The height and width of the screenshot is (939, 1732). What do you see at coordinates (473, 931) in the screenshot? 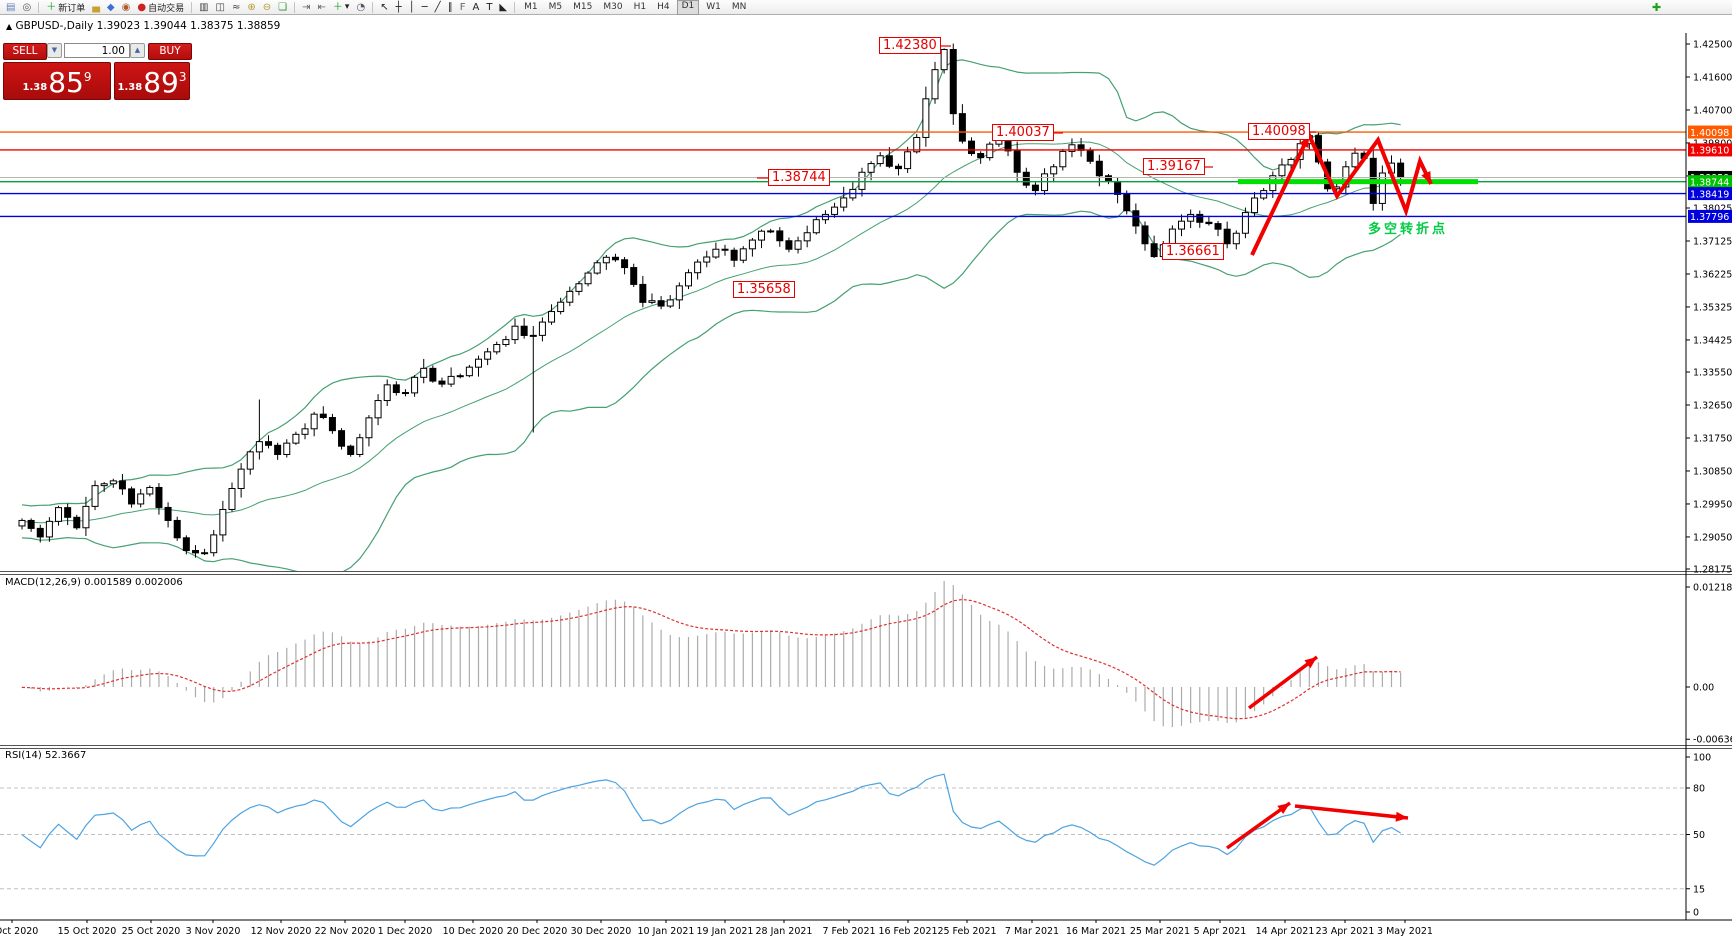
I see `svg-text: 10 Dec 2020` at bounding box center [473, 931].